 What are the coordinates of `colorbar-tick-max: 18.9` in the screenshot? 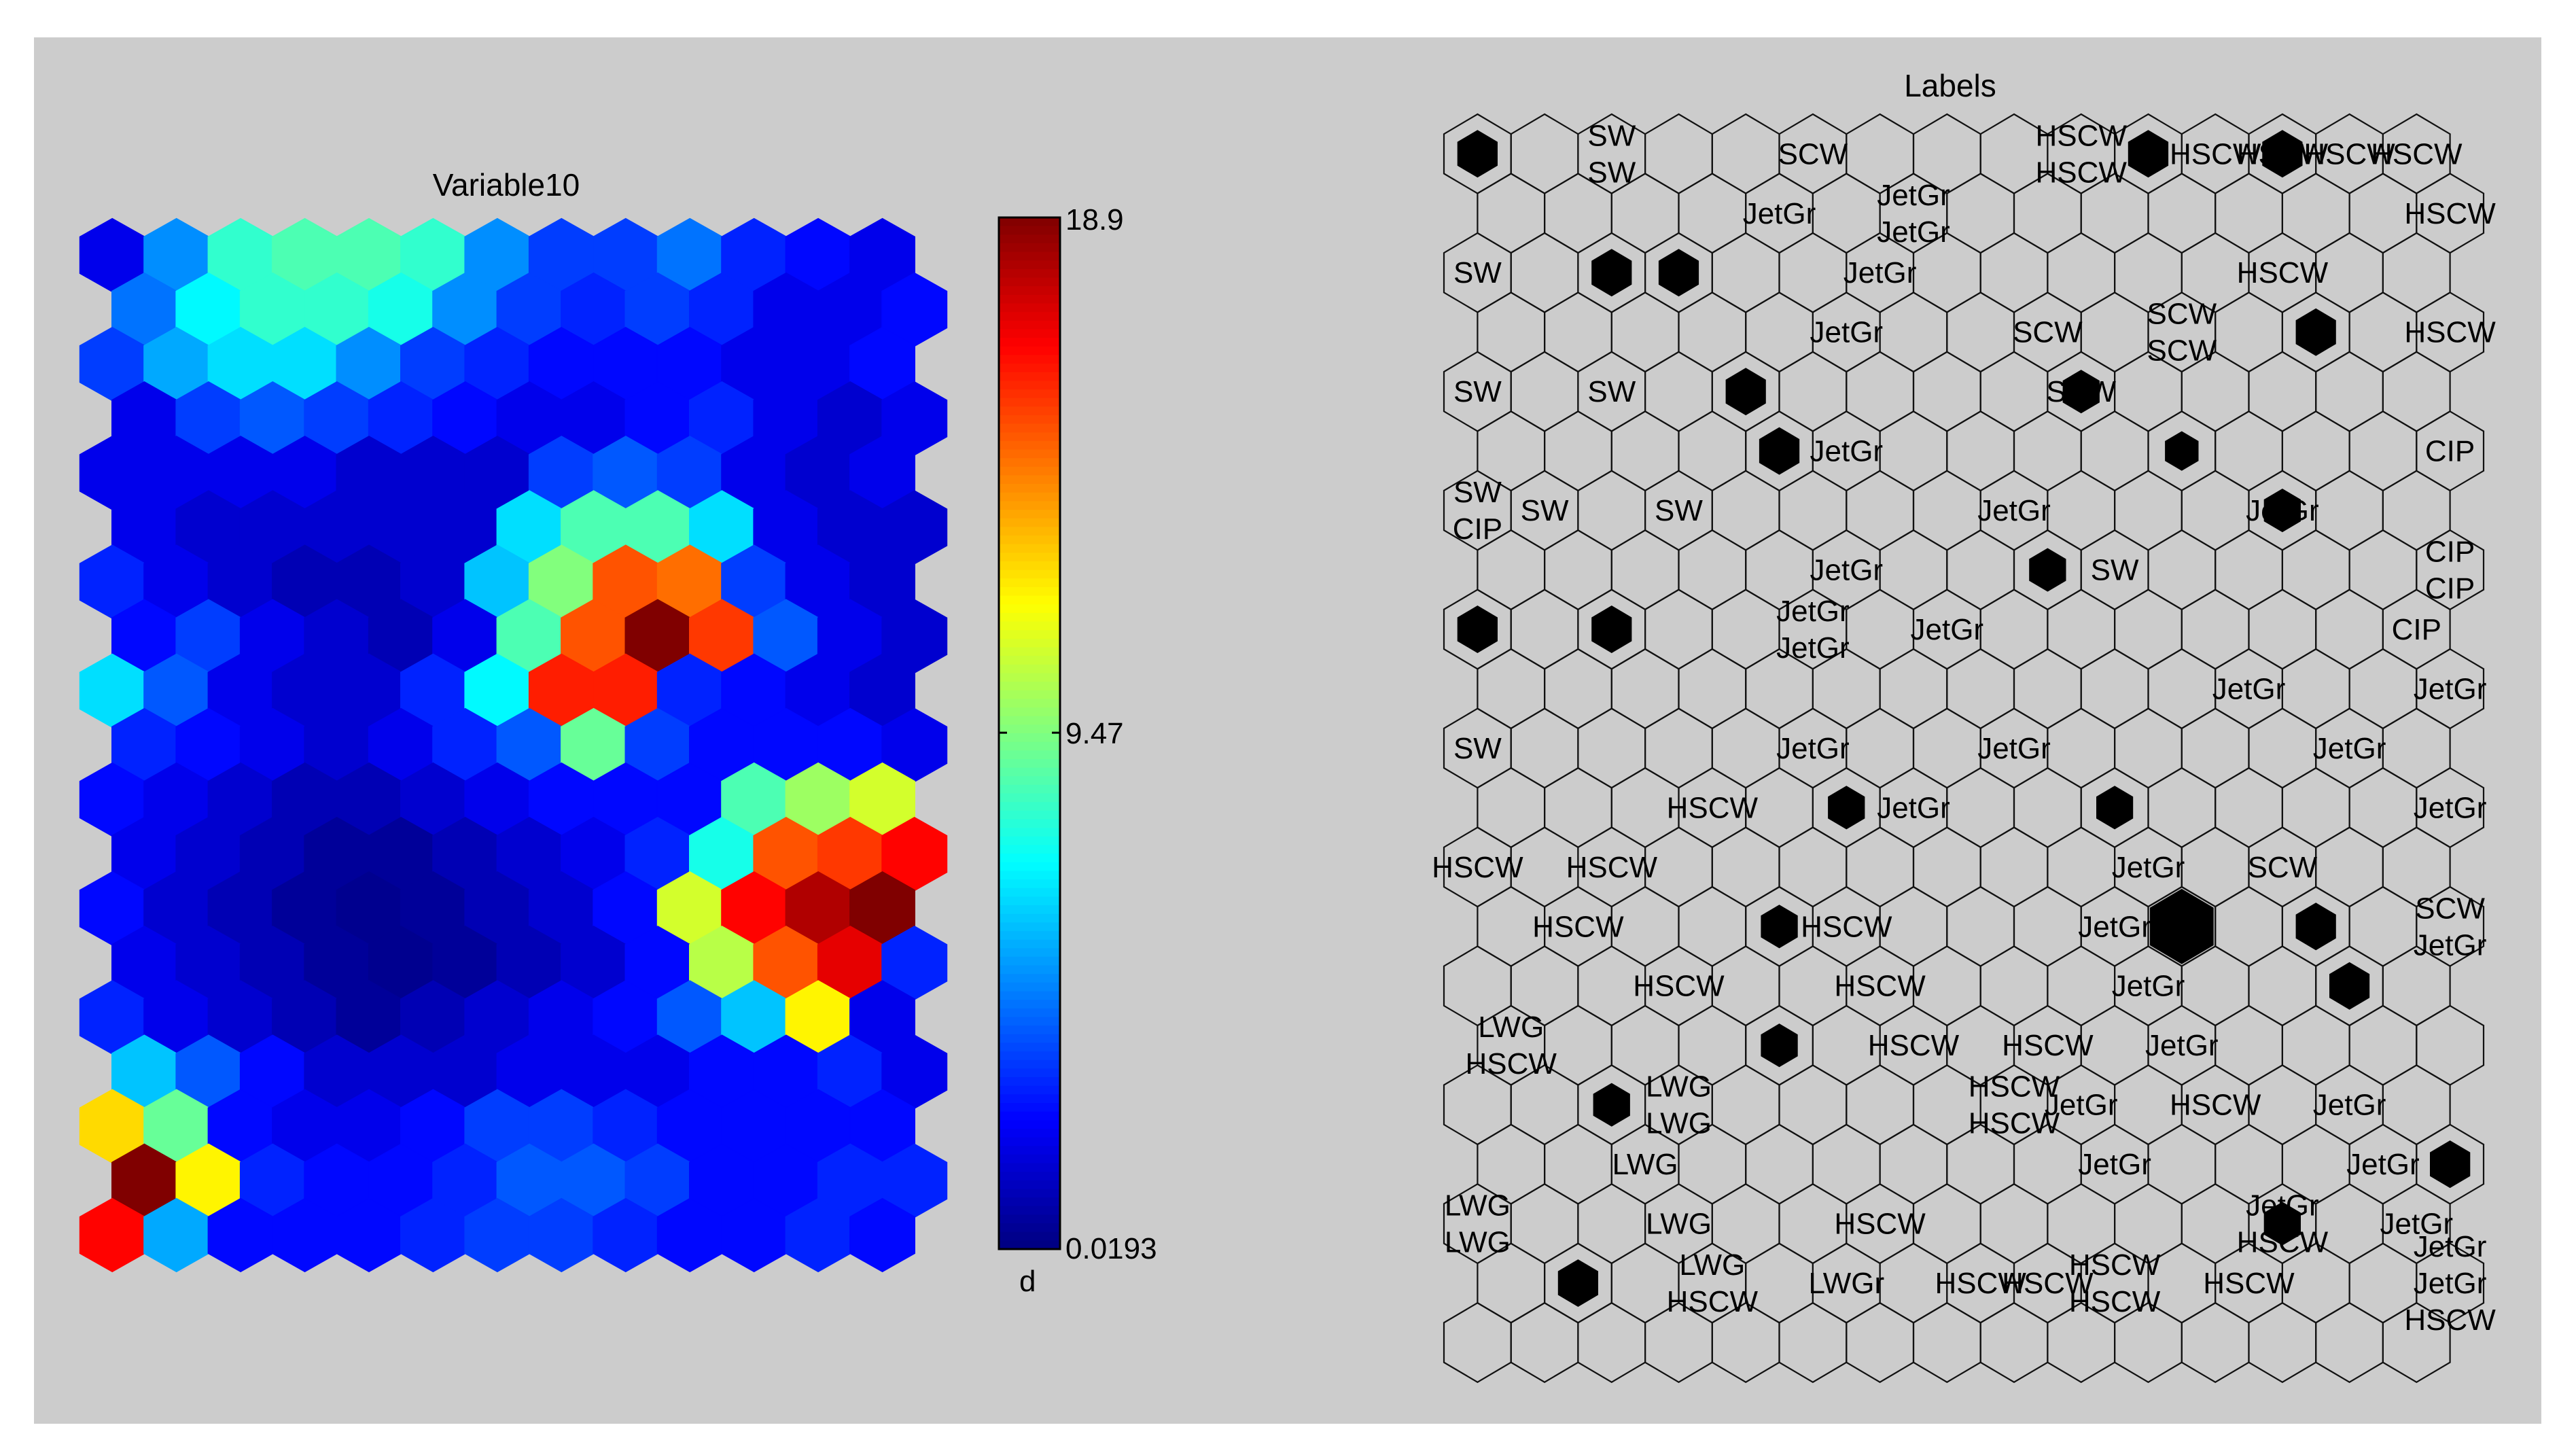 It's located at (1094, 220).